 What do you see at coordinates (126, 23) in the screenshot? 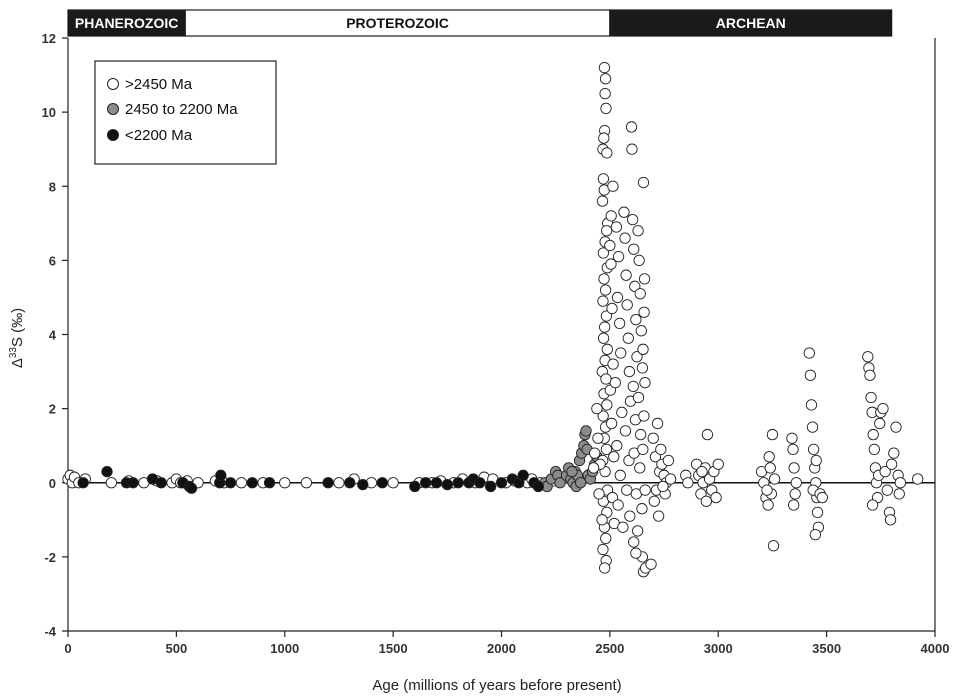
I see `eon-label-phanerozoic: PHANEROZOIC` at bounding box center [126, 23].